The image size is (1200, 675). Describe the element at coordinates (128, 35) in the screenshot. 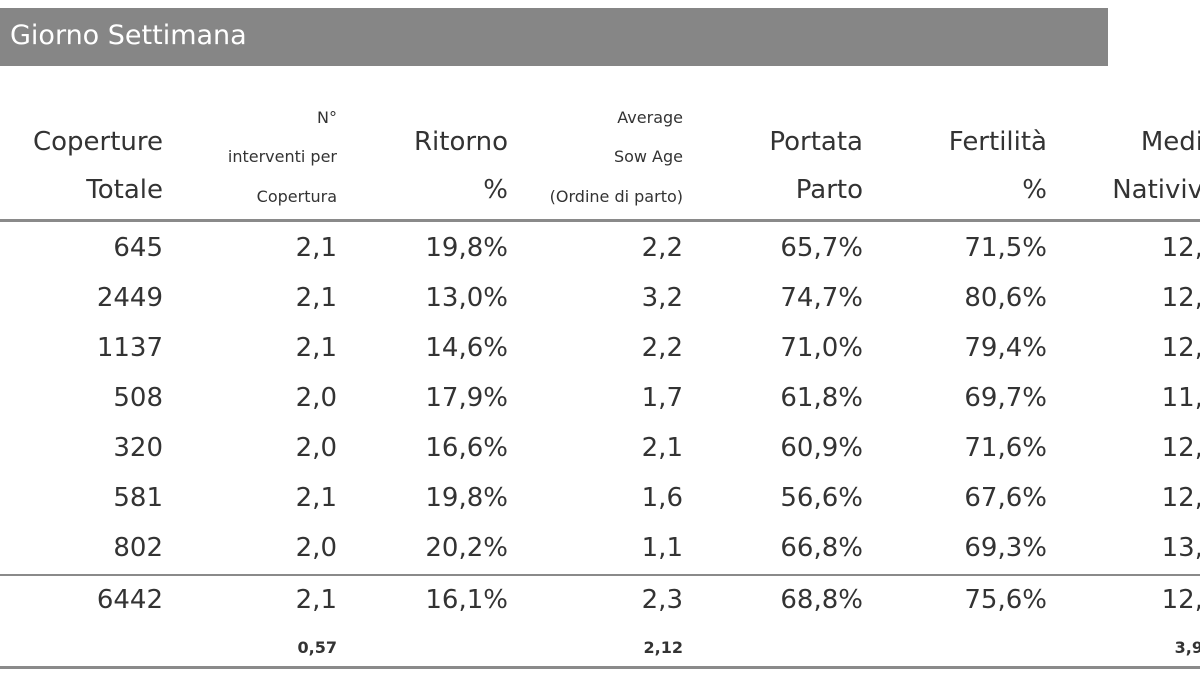

I see `title: Giorno Settimana` at that location.